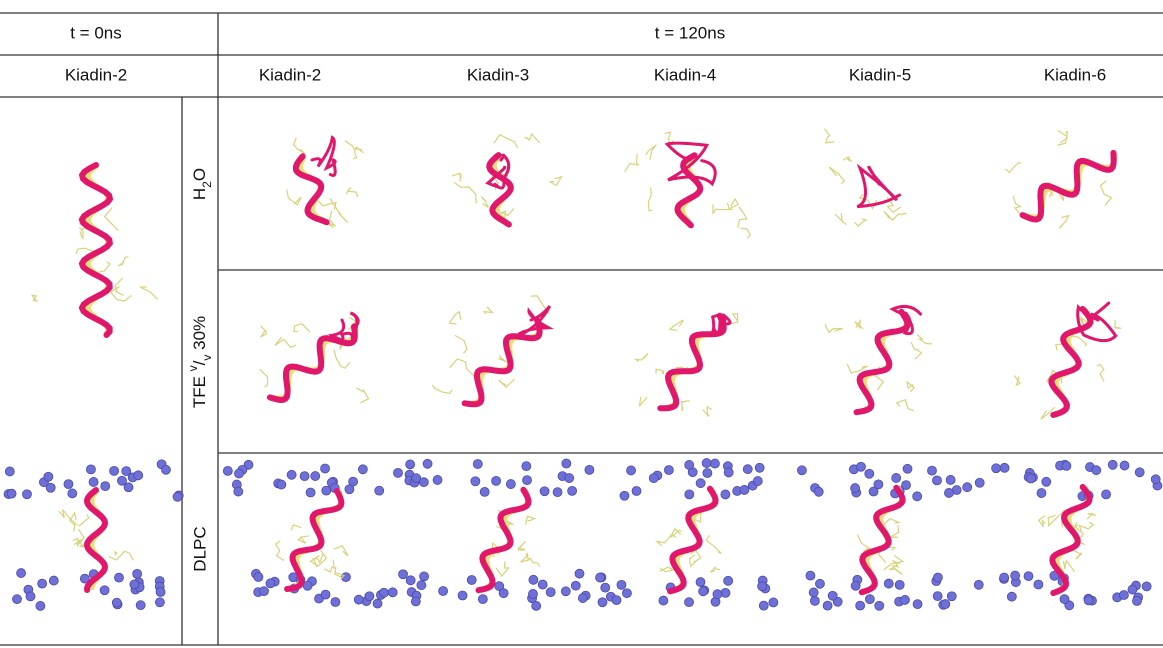 The height and width of the screenshot is (648, 1163). I want to click on row-label-sup: v, so click(193, 368).